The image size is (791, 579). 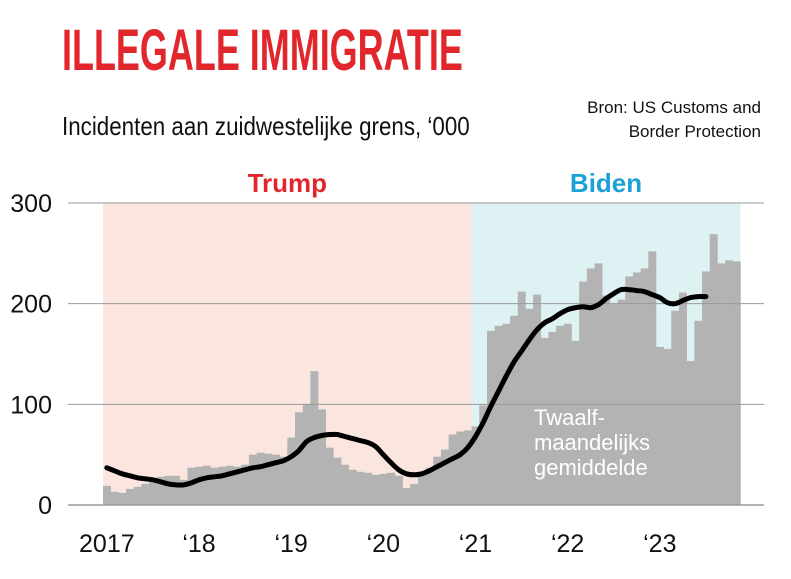 What do you see at coordinates (287, 183) in the screenshot?
I see `period-label-trump: Trump` at bounding box center [287, 183].